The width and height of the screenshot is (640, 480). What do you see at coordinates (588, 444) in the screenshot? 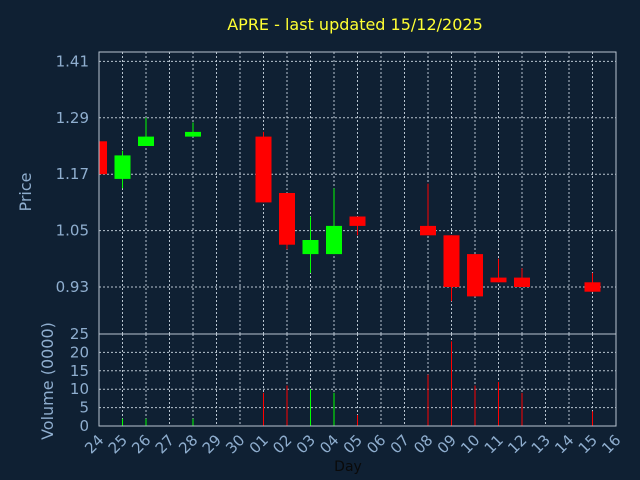
I see `x-tick-label: 15` at bounding box center [588, 444].